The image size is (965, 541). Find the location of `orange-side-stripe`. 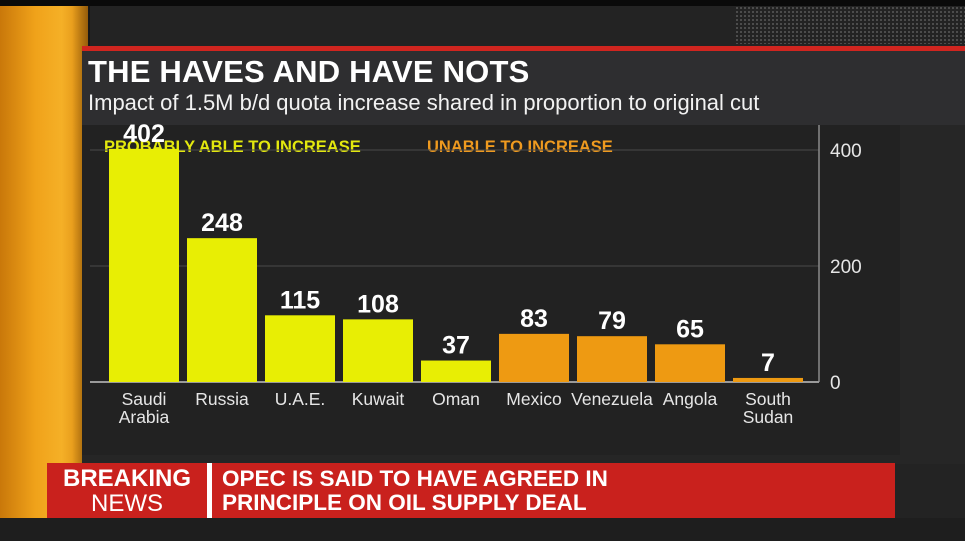

orange-side-stripe is located at coordinates (44, 270).